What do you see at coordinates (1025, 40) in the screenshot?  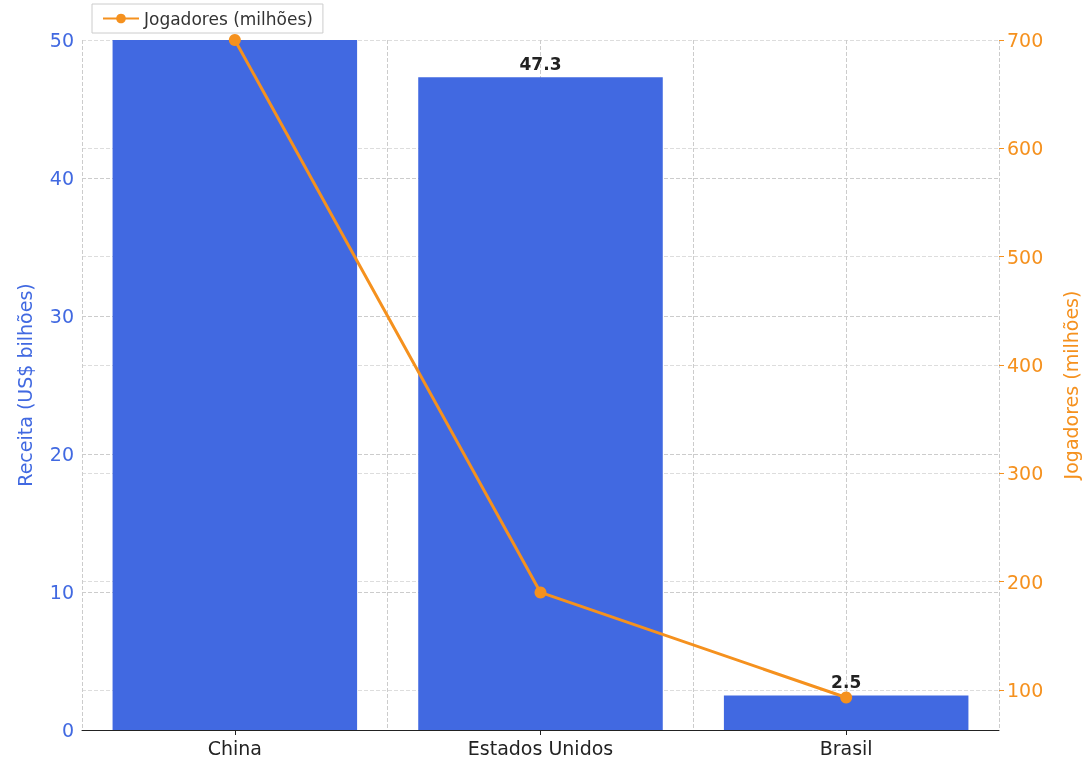 I see `y2-tick-label: 700` at bounding box center [1025, 40].